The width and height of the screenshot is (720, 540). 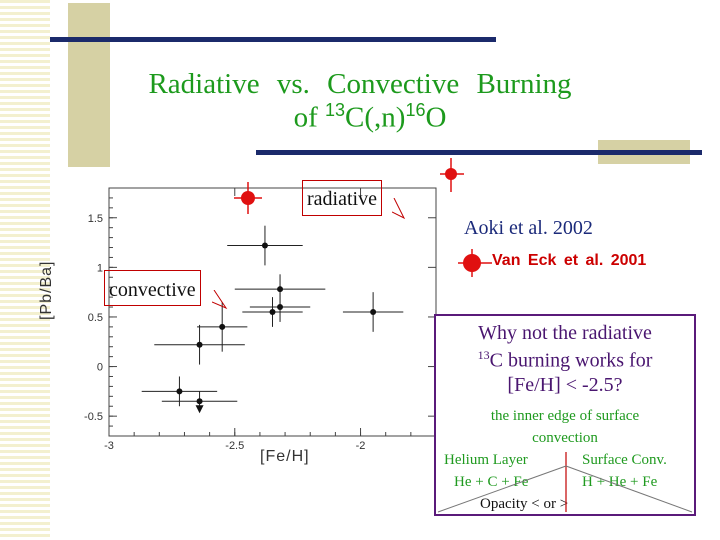 What do you see at coordinates (95, 318) in the screenshot?
I see `y-tick-label: 0.5` at bounding box center [95, 318].